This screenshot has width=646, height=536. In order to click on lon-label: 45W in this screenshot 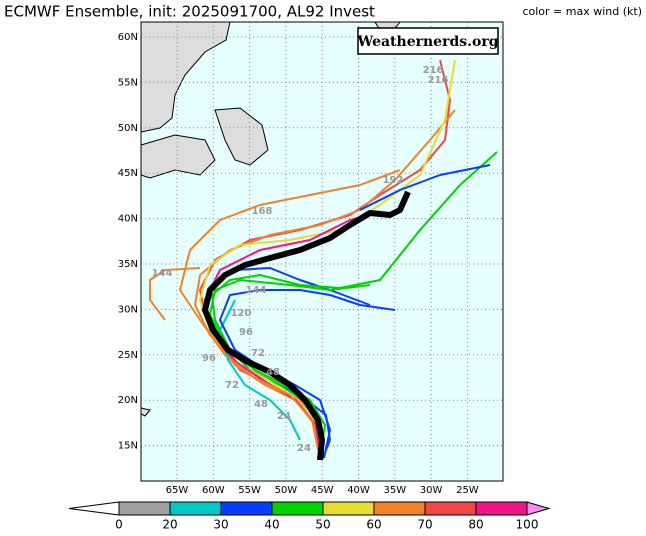, I will do `click(322, 490)`.